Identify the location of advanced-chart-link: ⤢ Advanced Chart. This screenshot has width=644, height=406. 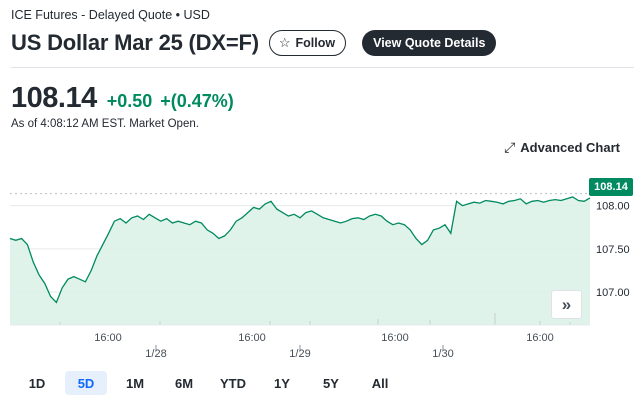
(562, 147).